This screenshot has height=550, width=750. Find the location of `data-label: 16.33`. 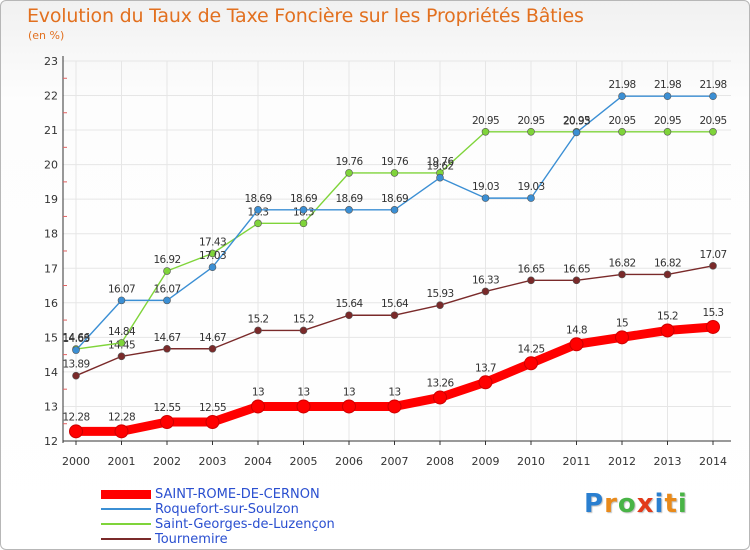

data-label: 16.33 is located at coordinates (485, 280).